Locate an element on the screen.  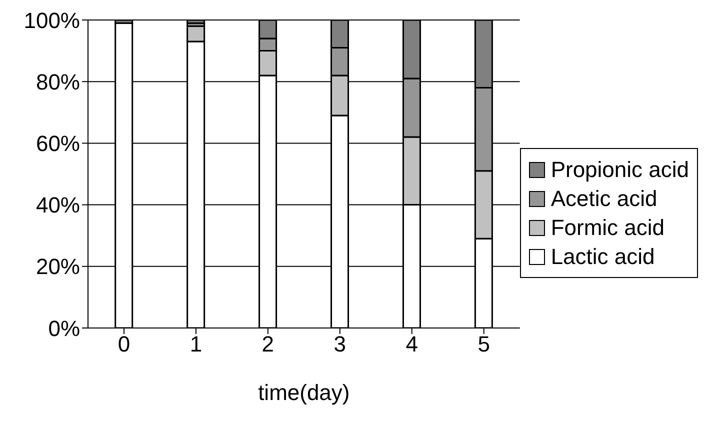
legend-label: Acetic acid is located at coordinates (604, 199).